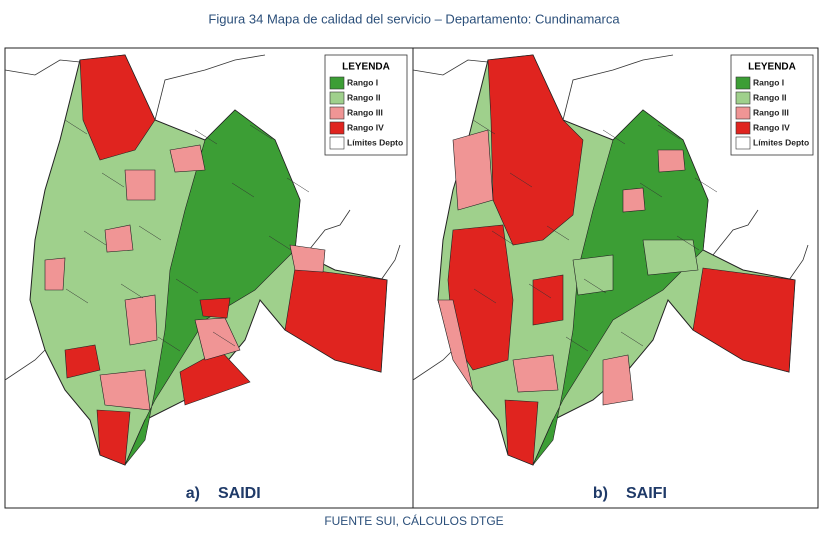 Image resolution: width=829 pixels, height=547 pixels. I want to click on panel-name: SAIFI, so click(646, 493).